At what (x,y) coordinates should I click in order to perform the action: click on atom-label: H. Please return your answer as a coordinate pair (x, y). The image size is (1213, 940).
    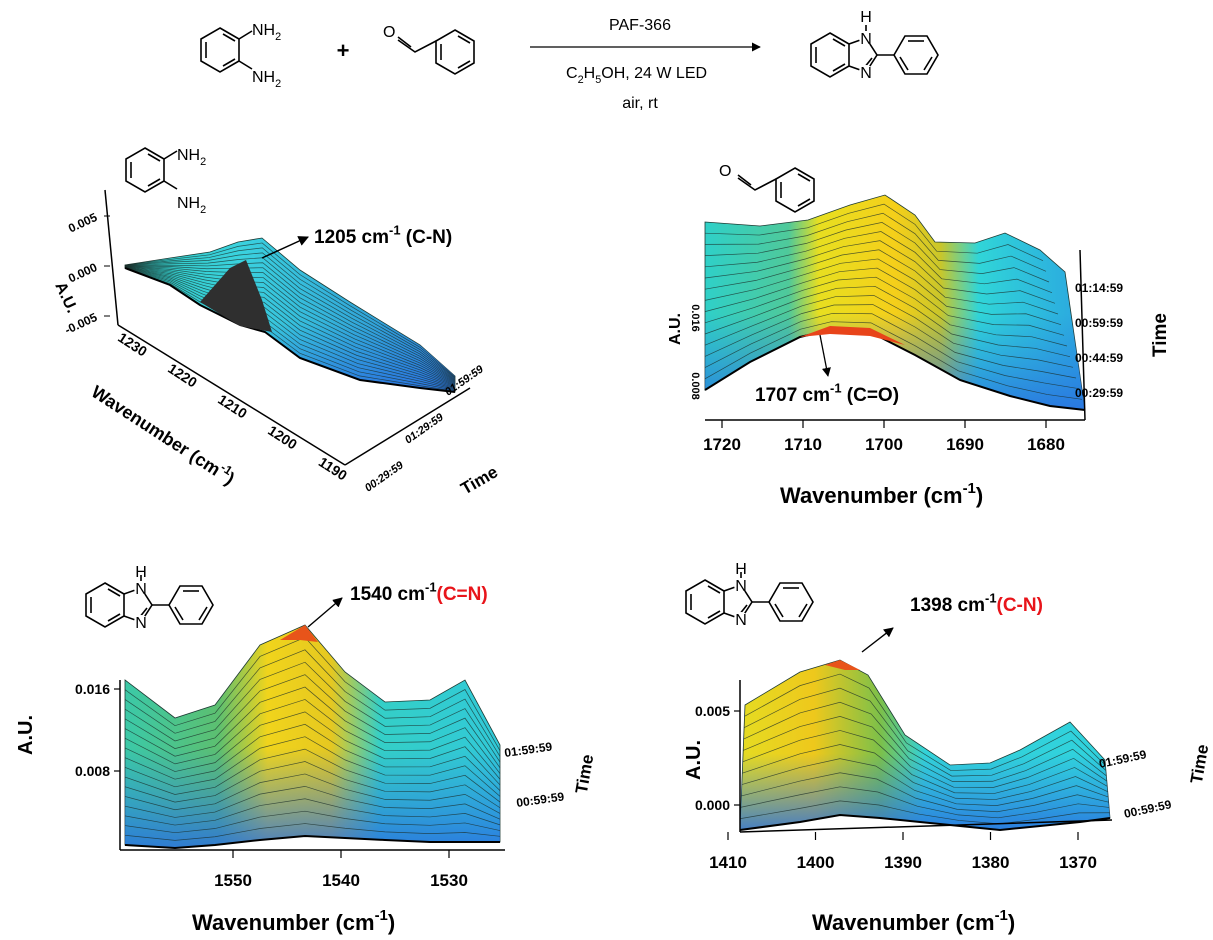
    Looking at the image, I should click on (741, 569).